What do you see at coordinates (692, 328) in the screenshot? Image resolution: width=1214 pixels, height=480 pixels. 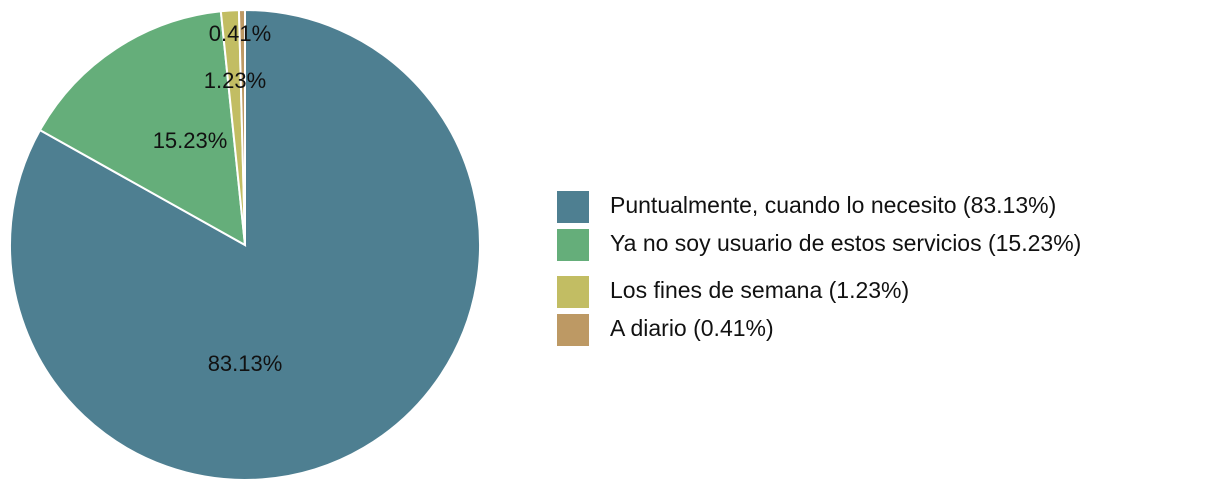 I see `legend-label: A diario (0.41%)` at bounding box center [692, 328].